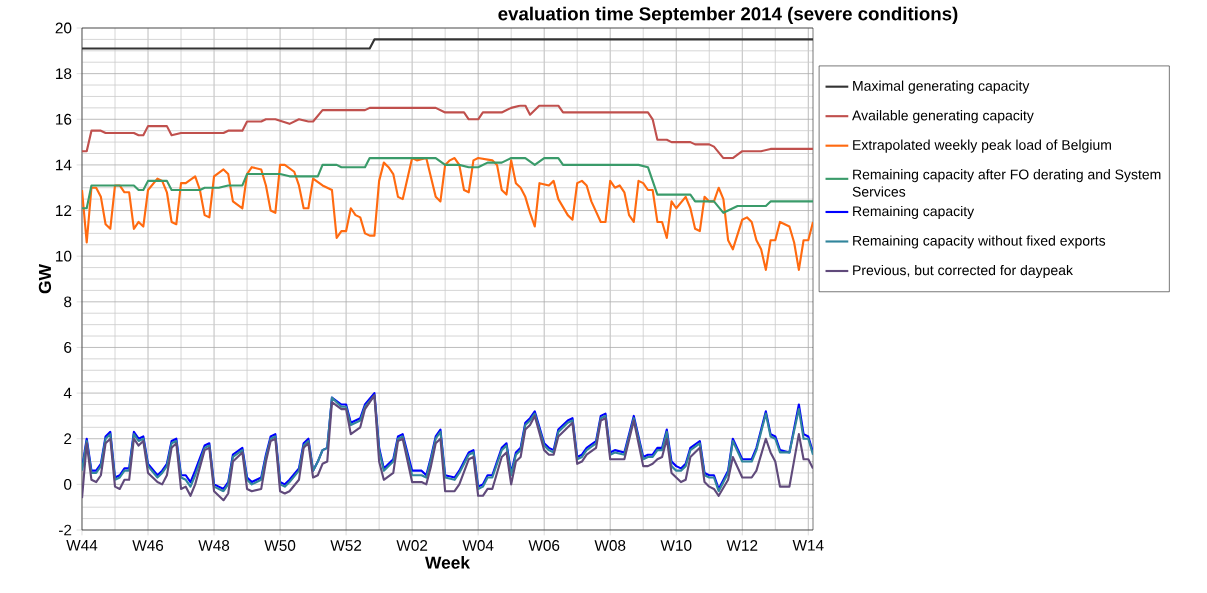  Describe the element at coordinates (64, 210) in the screenshot. I see `y-tick-label: 12` at that location.